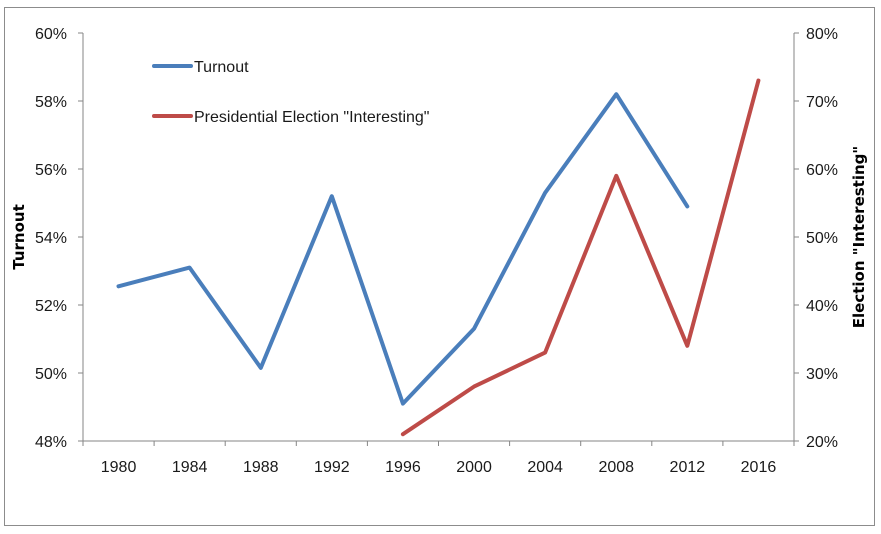  I want to click on left-axis-title: Turnout, so click(19, 237).